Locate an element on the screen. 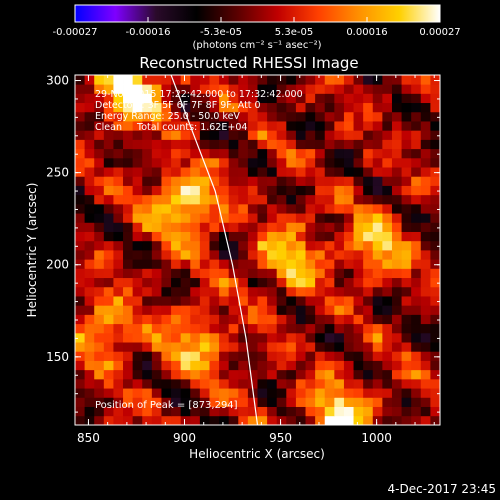  peak-position-label: Position of Peak = [873,294] is located at coordinates (166, 405).